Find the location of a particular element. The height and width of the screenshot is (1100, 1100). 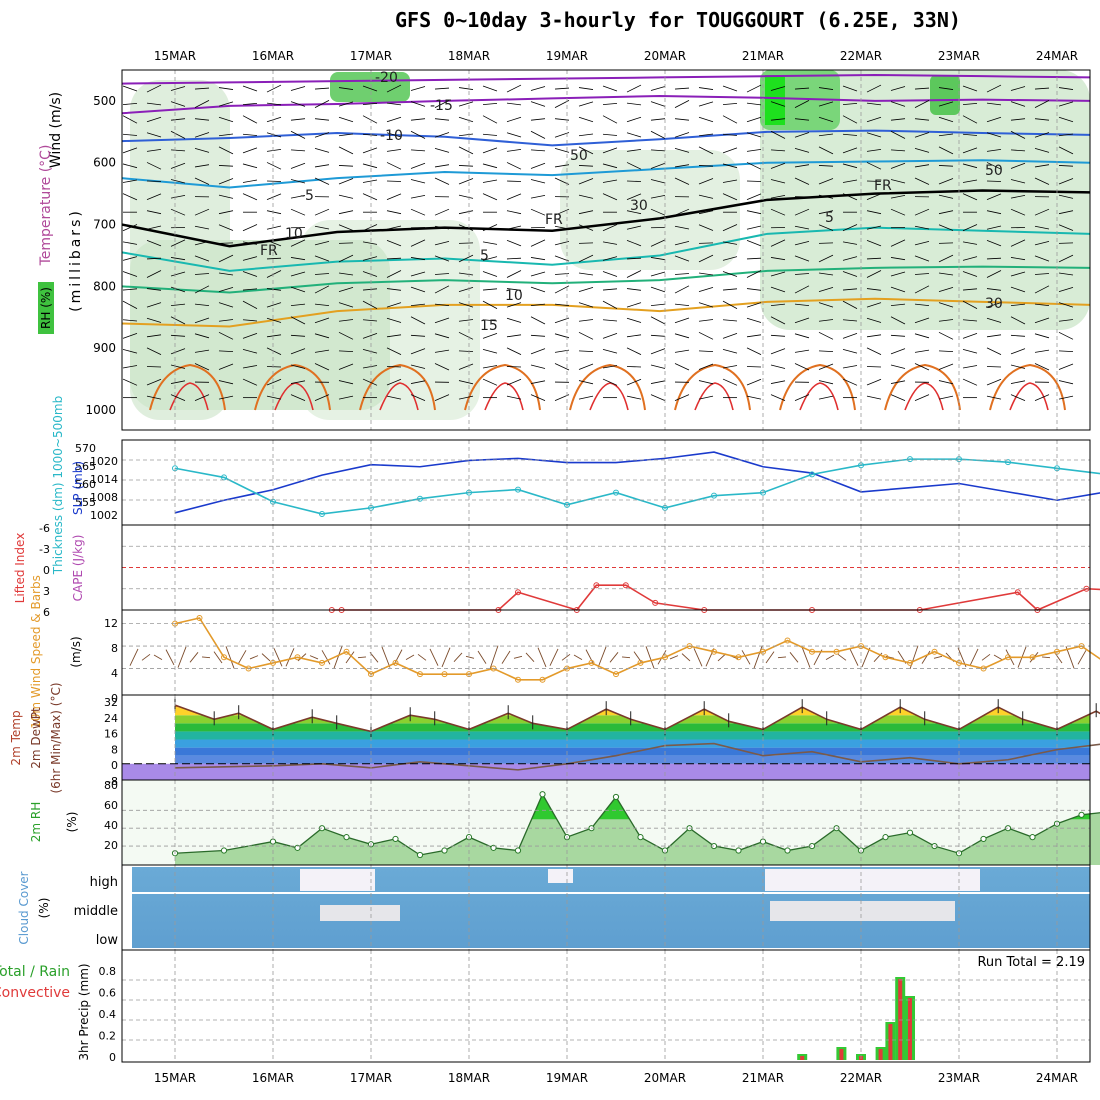

contour-label: -15 is located at coordinates (441, 106).